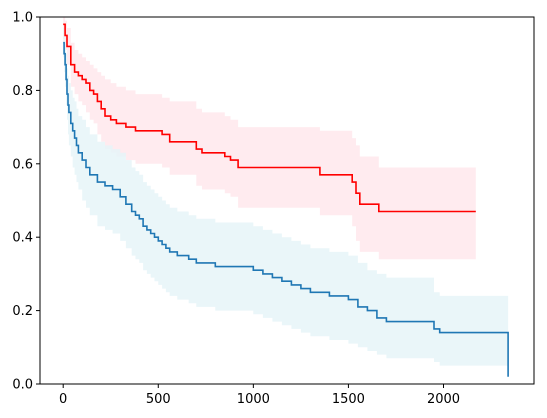 The width and height of the screenshot is (547, 418). What do you see at coordinates (22, 18) in the screenshot?
I see `y-tick-label: 1.0` at bounding box center [22, 18].